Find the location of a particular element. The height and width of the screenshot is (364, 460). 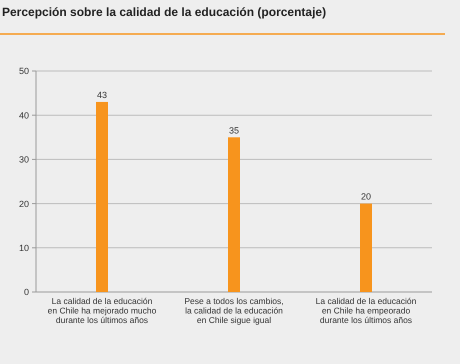

x-tick-label: La calidad de la educación en Chile ha empeorado durante los últimos años is located at coordinates (366, 310).